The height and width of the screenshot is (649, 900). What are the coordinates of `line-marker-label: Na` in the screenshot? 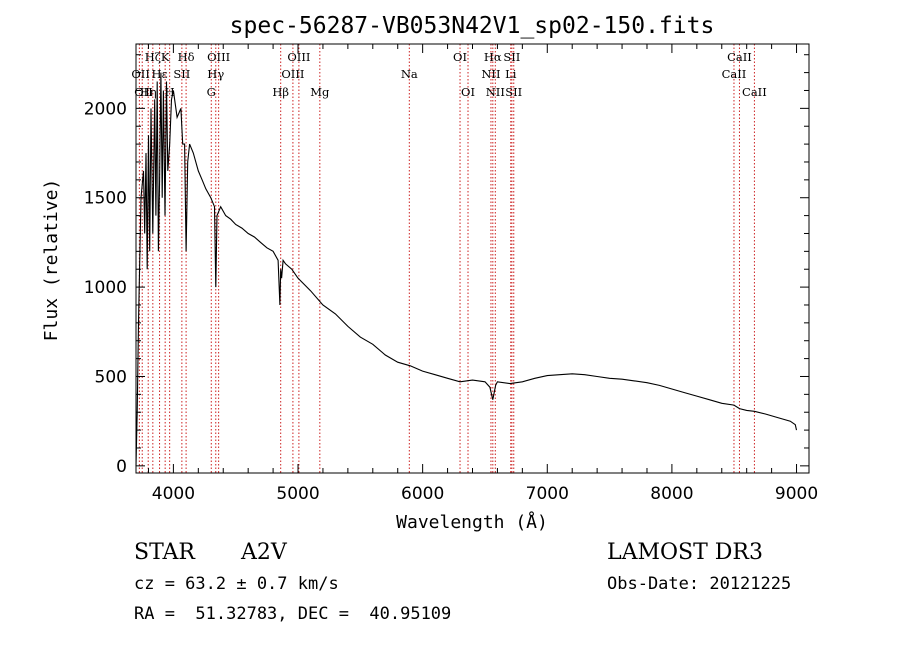 It's located at (409, 74).